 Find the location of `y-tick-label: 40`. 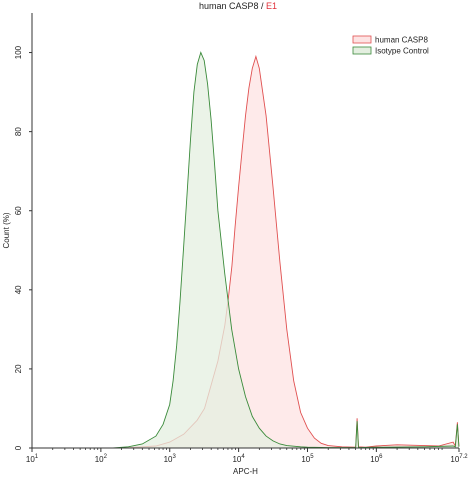

y-tick-label: 40 is located at coordinates (18, 289).